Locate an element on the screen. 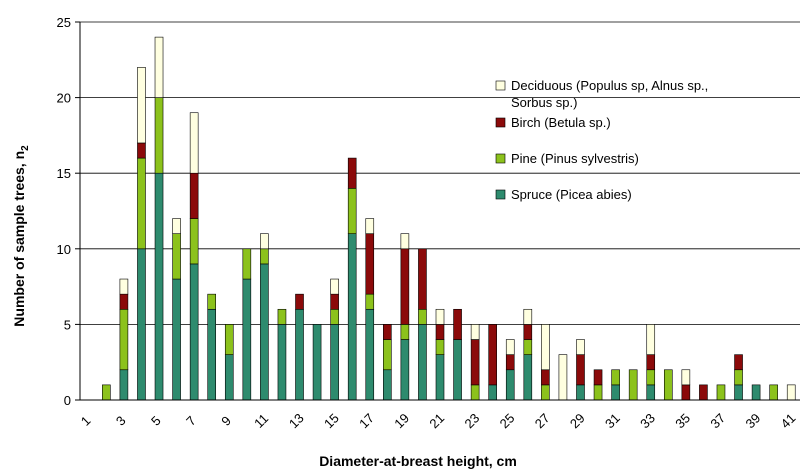 The image size is (801, 472). x-tick-label: 35 is located at coordinates (682, 420).